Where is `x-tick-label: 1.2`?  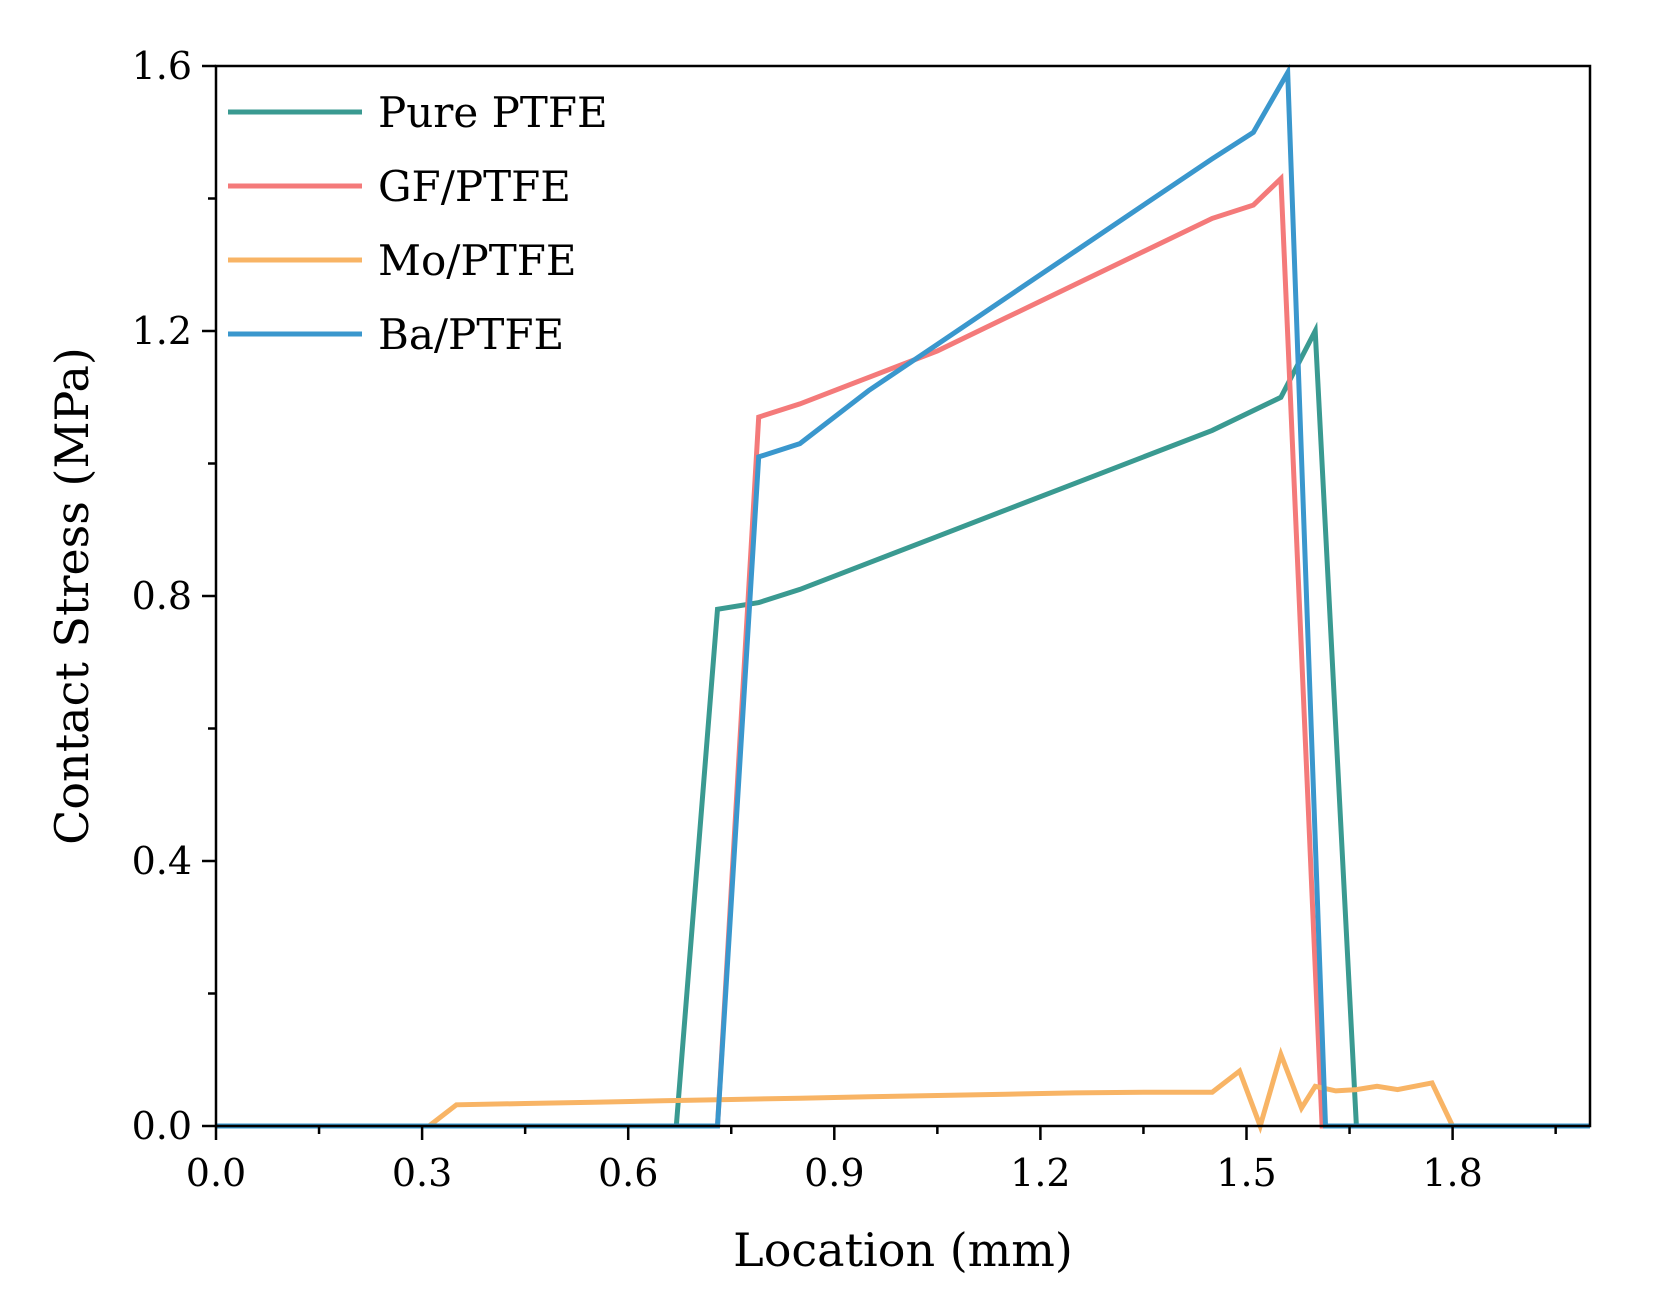 x-tick-label: 1.2 is located at coordinates (1040, 1173).